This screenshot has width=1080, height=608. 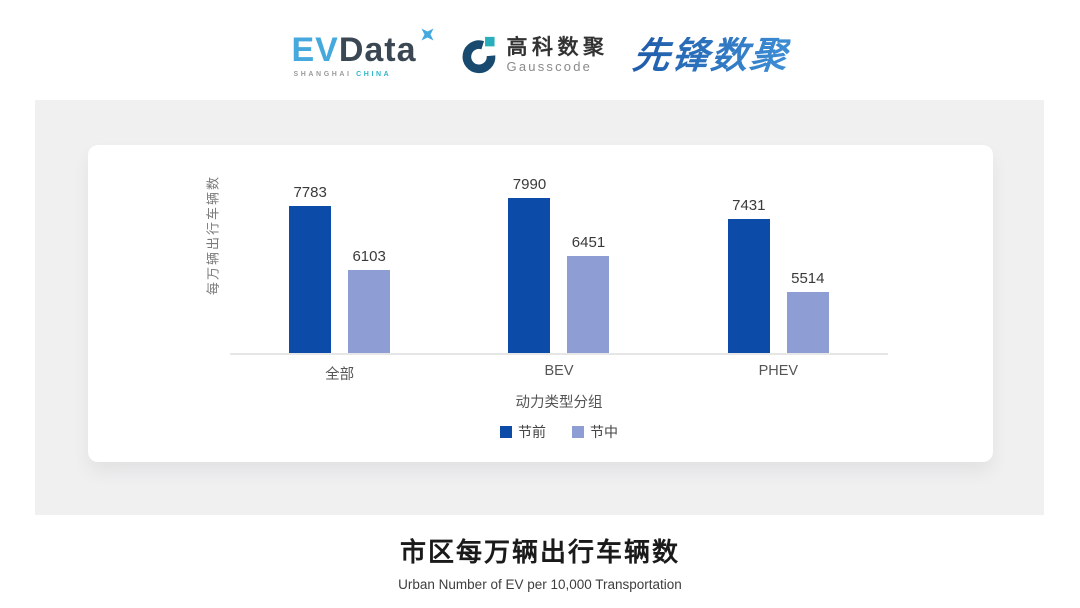 I want to click on bar-value-label: 7783, so click(x=310, y=192).